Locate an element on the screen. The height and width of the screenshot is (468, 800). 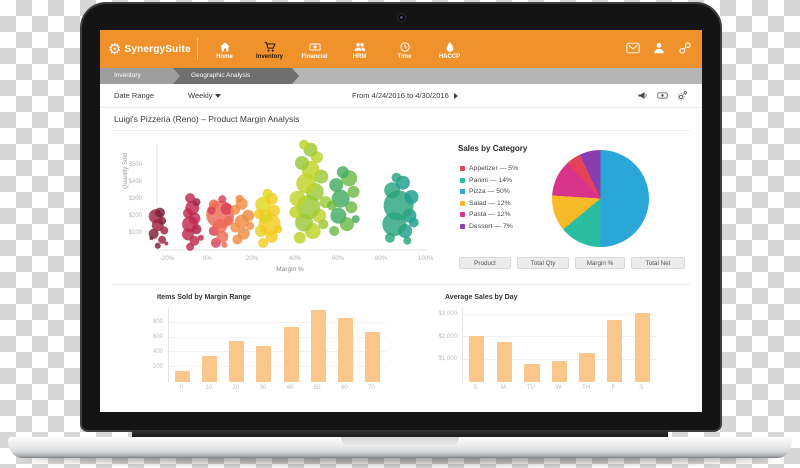
mail-icon is located at coordinates (633, 48).